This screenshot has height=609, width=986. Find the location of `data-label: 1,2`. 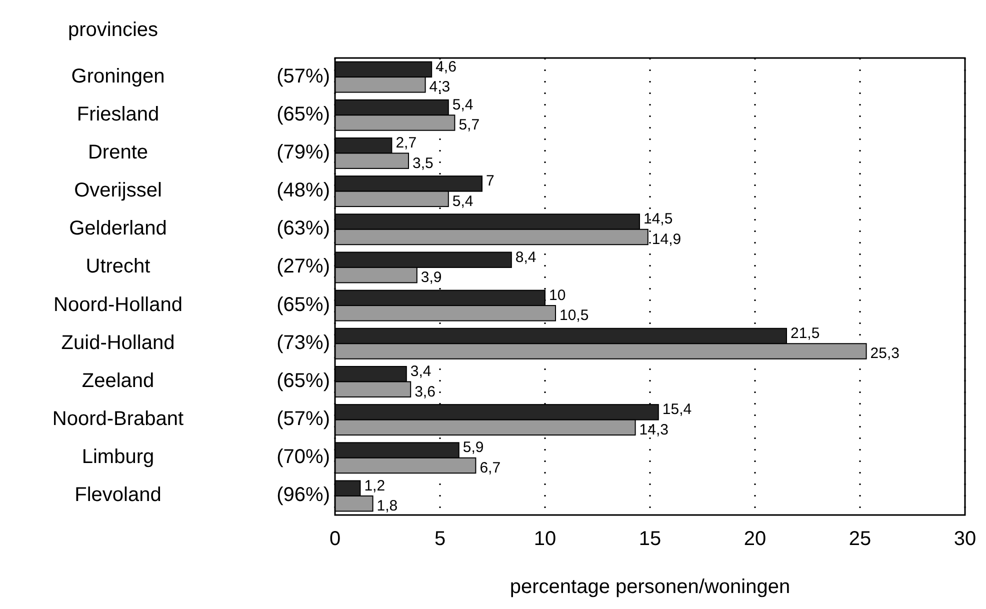

data-label: 1,2 is located at coordinates (375, 485).